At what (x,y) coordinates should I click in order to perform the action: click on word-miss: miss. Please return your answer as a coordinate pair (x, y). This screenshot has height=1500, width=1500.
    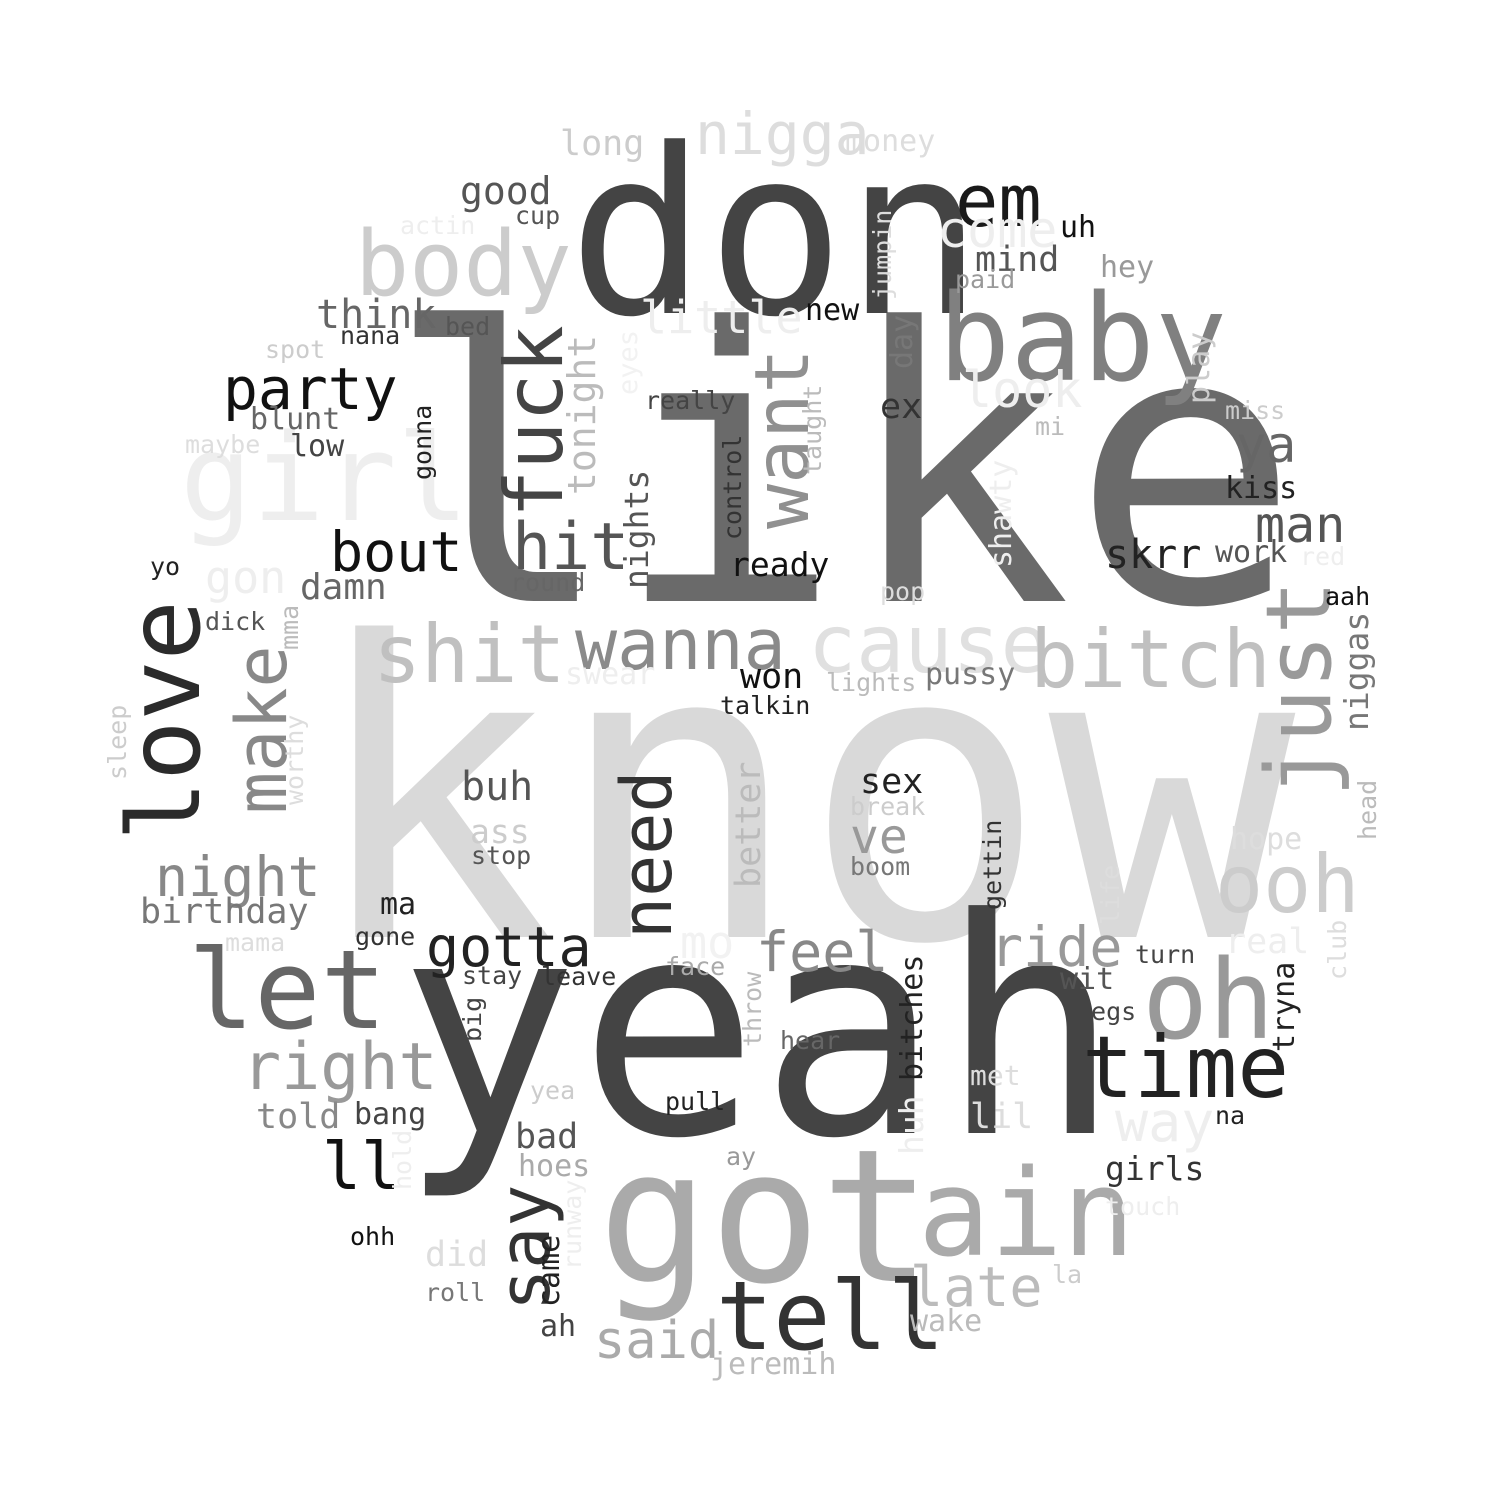
    Looking at the image, I should click on (1255, 410).